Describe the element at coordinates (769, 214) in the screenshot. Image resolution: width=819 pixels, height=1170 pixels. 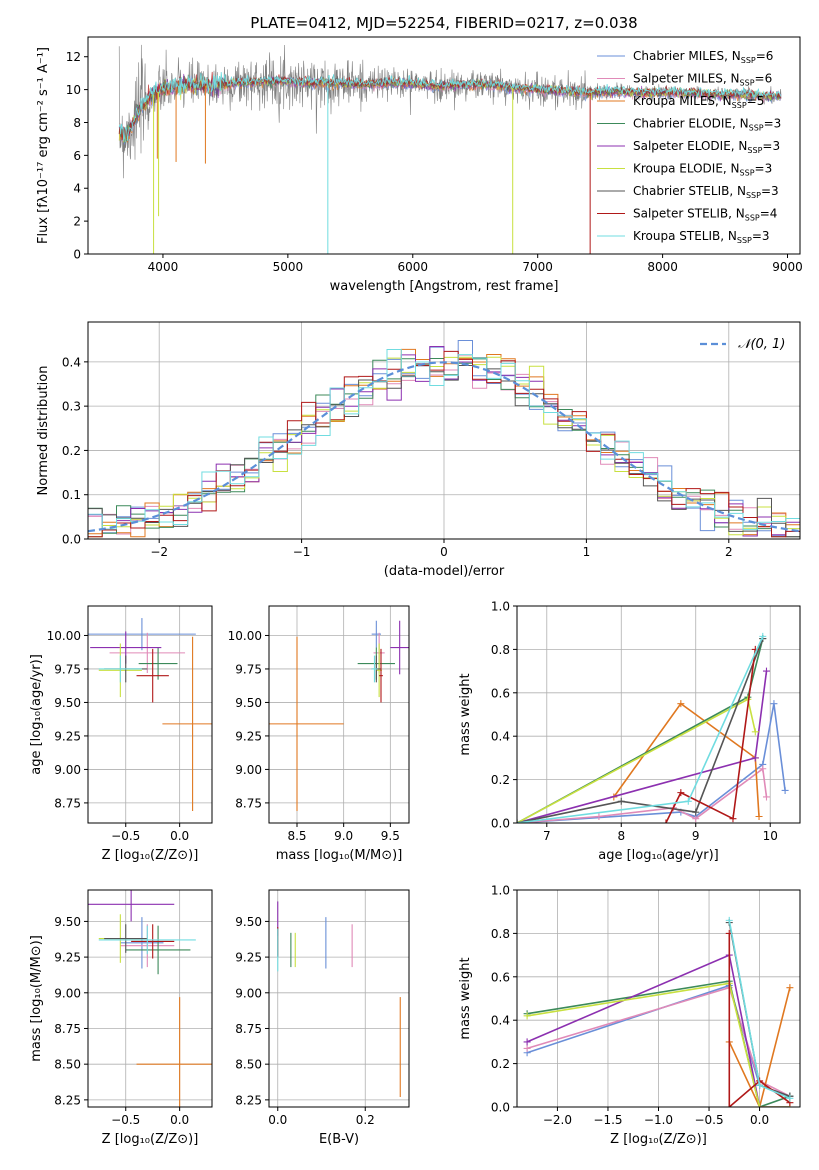
I see `legend-count: =4` at that location.